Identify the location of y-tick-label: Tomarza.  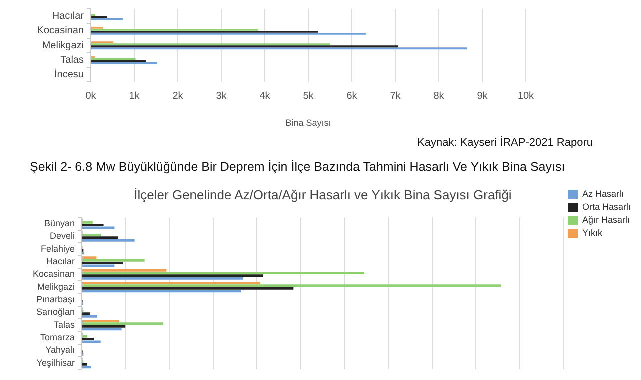
(57, 337).